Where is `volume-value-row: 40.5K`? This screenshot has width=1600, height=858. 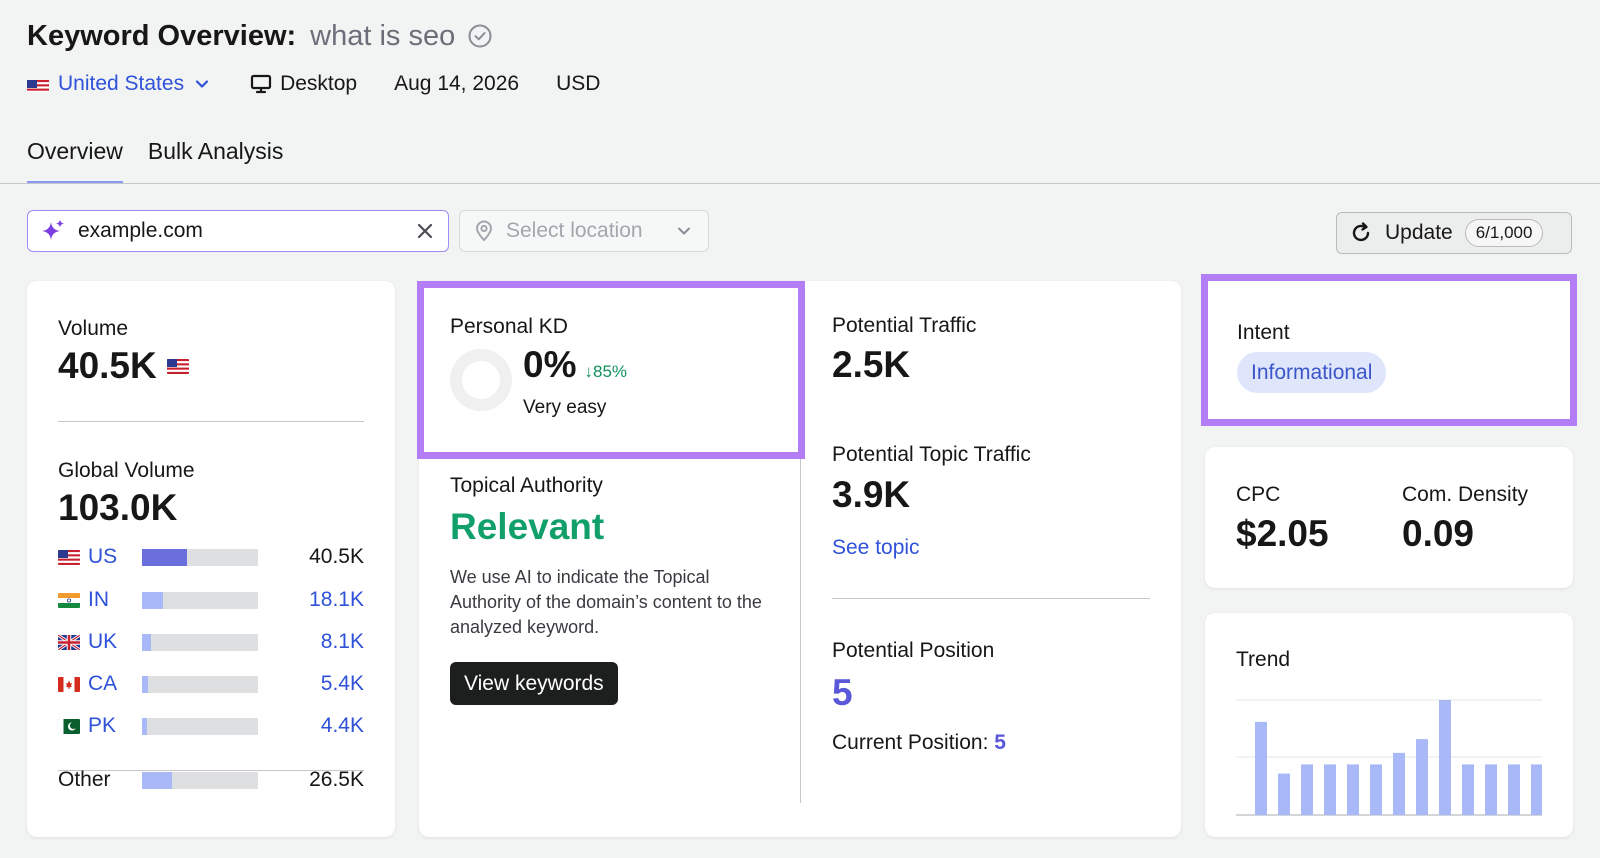 volume-value-row: 40.5K is located at coordinates (123, 366).